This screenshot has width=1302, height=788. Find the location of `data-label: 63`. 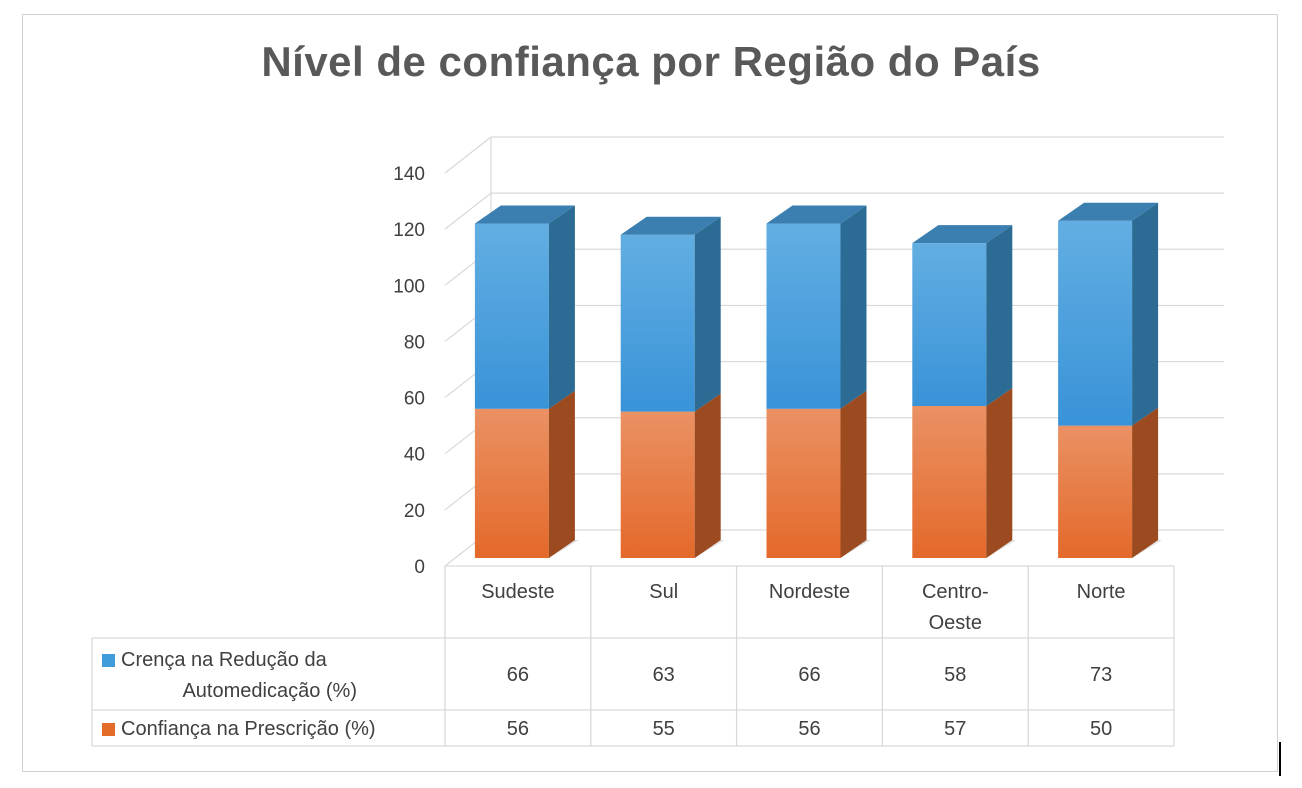

data-label: 63 is located at coordinates (664, 675).